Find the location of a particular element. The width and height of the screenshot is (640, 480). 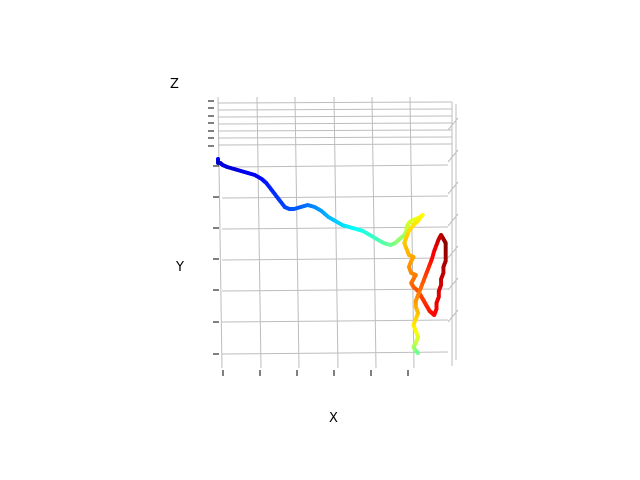

data-points is located at coordinates (332, 256).